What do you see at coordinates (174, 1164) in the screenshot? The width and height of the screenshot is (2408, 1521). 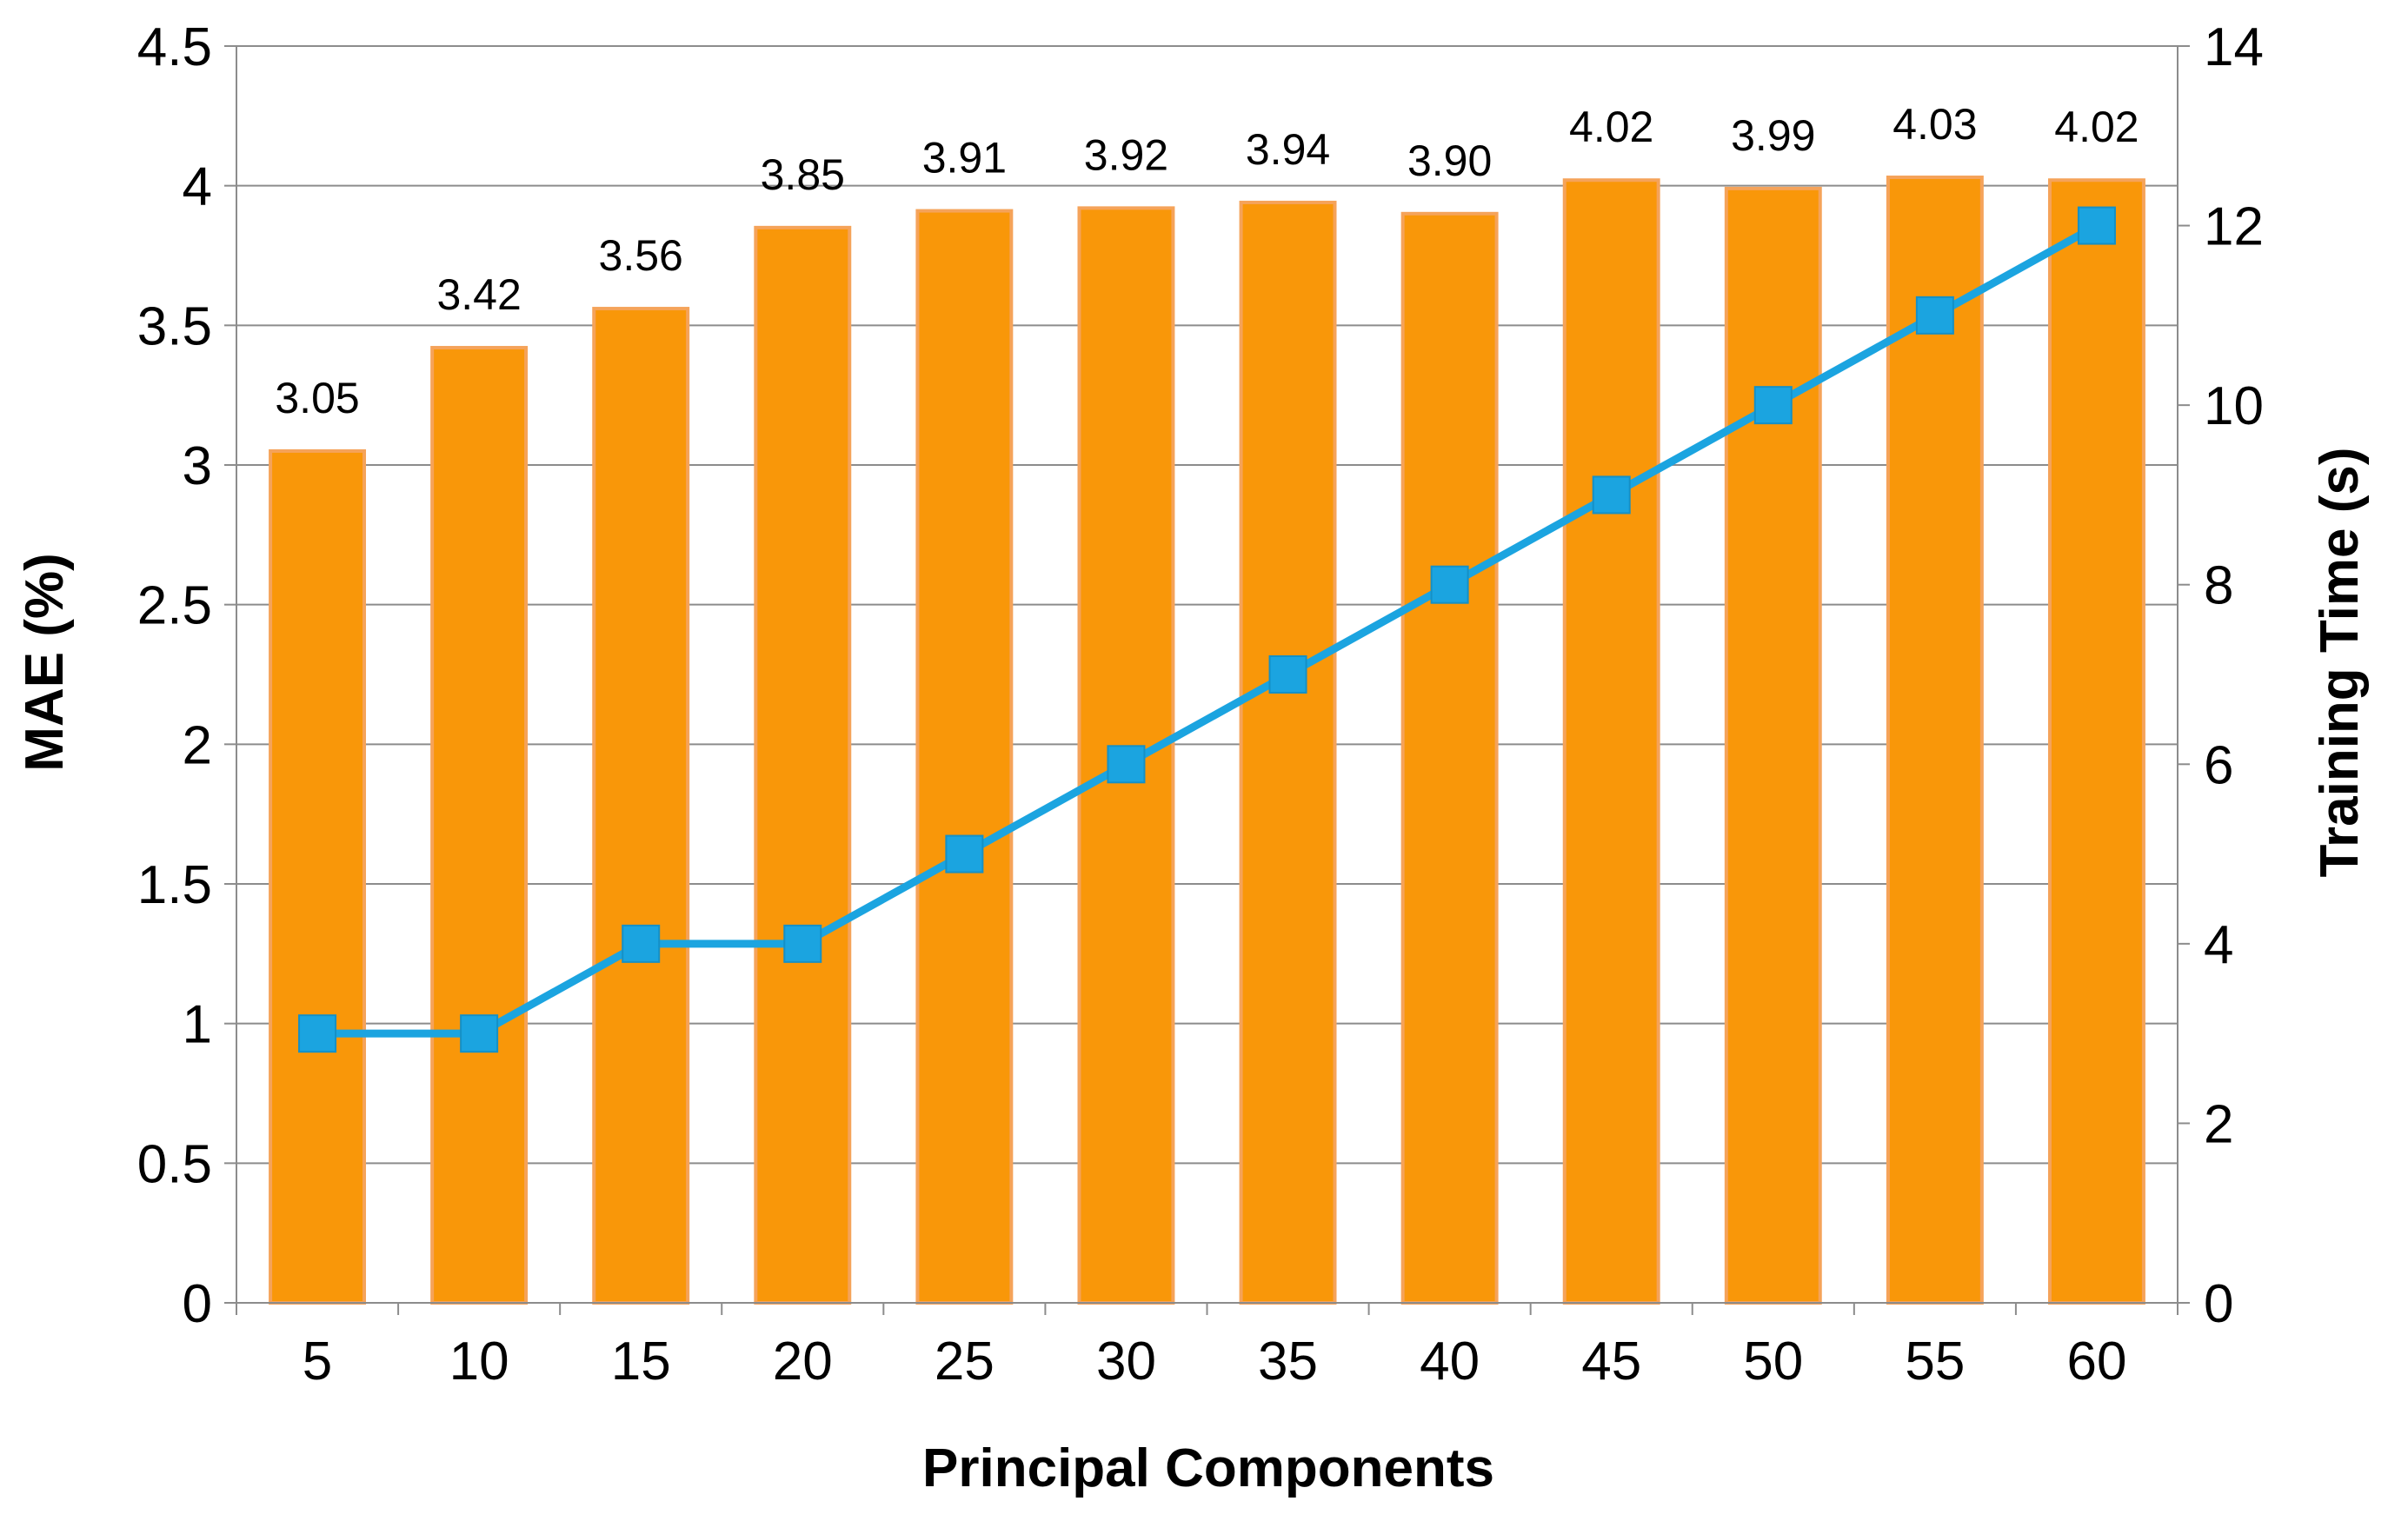 I see `y-tick-label: 0.5` at bounding box center [174, 1164].